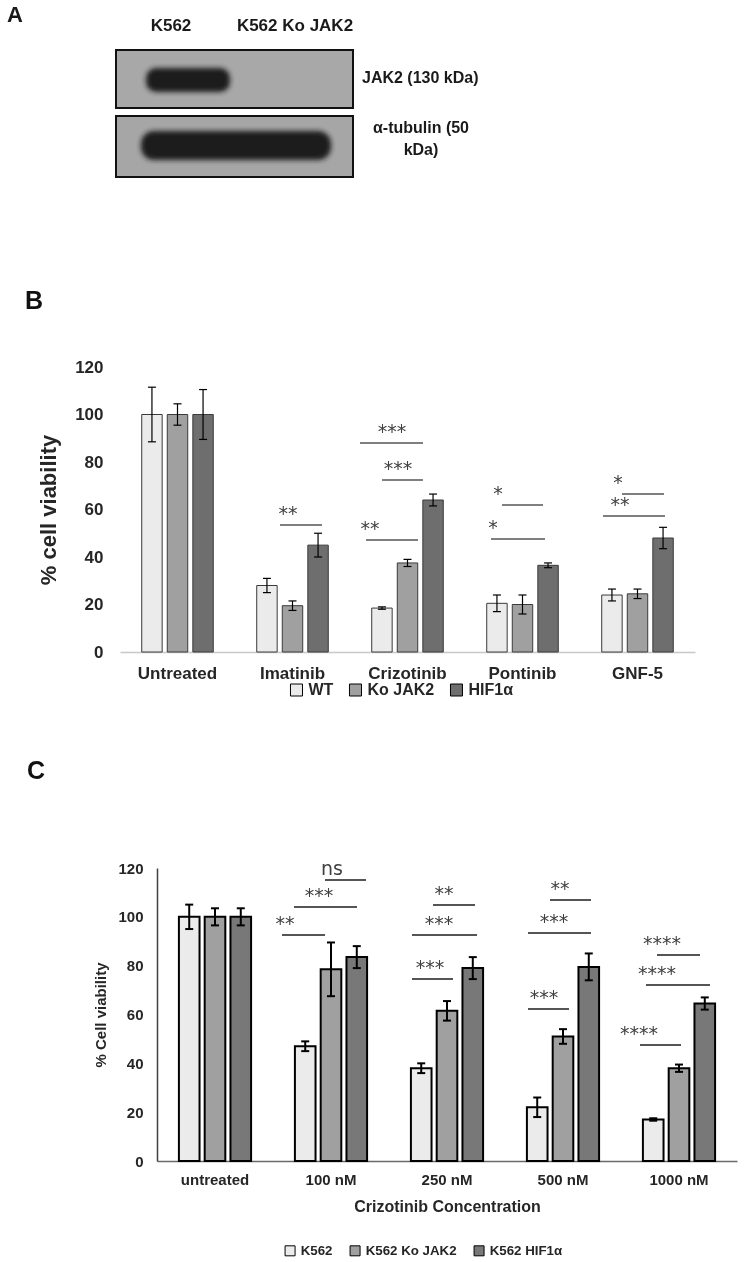 This screenshot has height=1262, width=747. Describe the element at coordinates (177, 673) in the screenshot. I see `x-tick-label: Untreated` at that location.